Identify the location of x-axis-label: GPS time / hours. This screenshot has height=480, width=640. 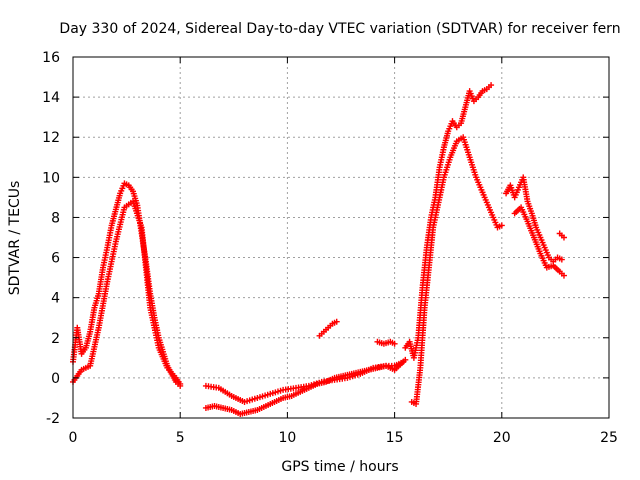
(339, 467).